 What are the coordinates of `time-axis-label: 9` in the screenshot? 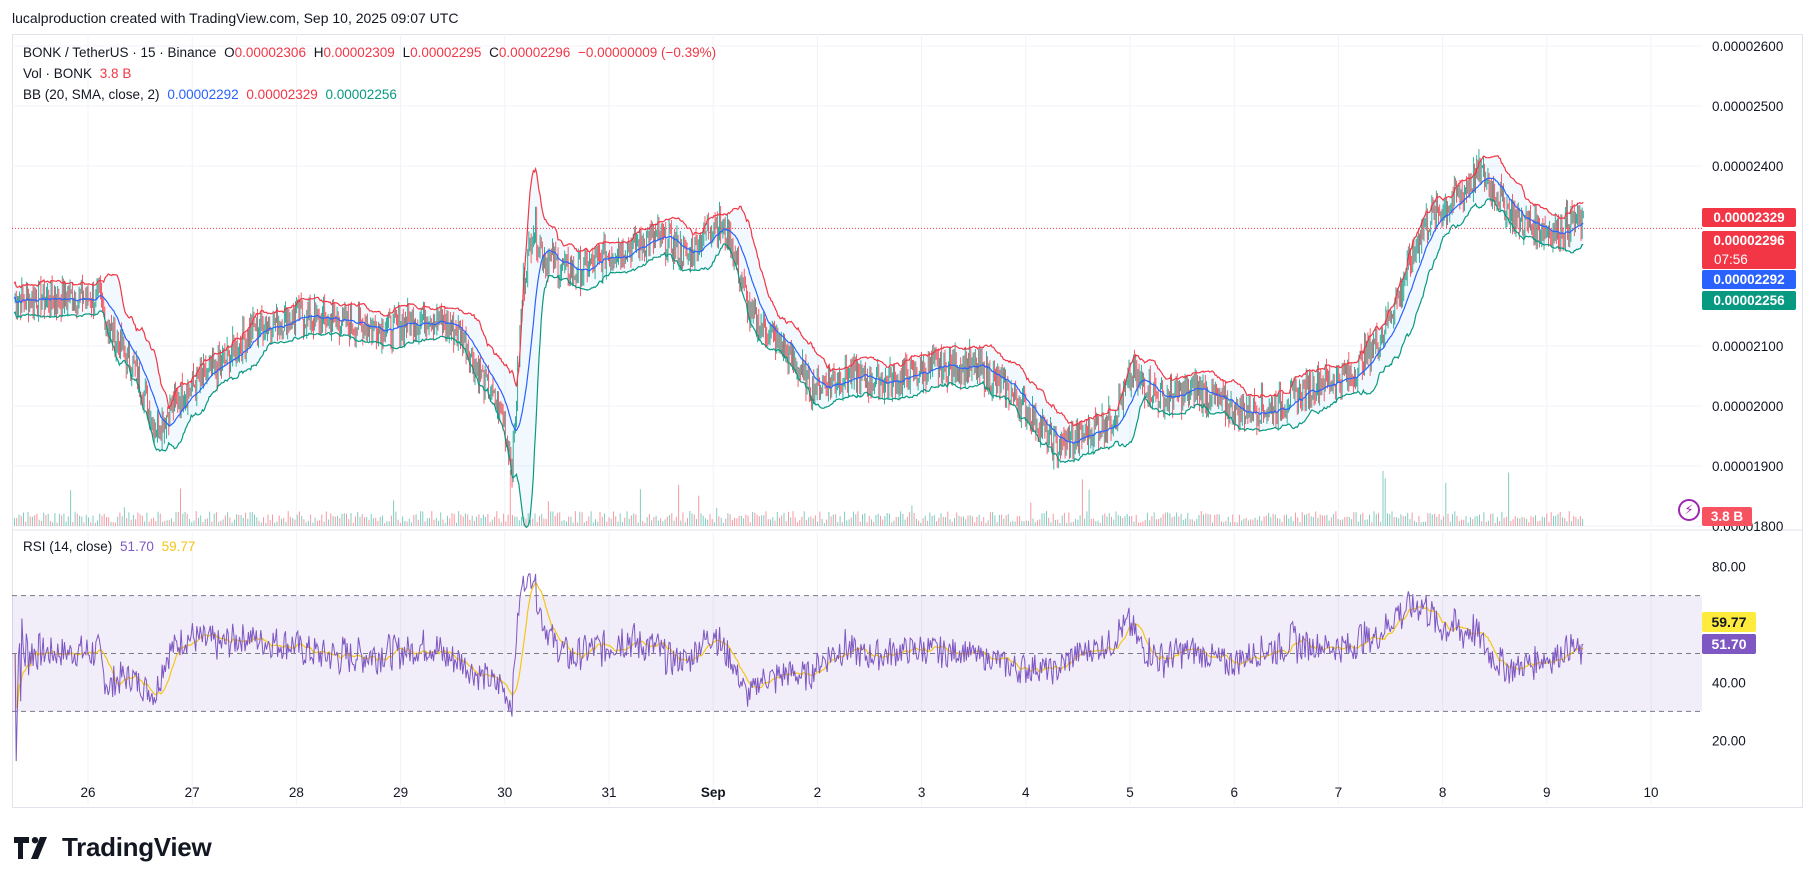 It's located at (1547, 792).